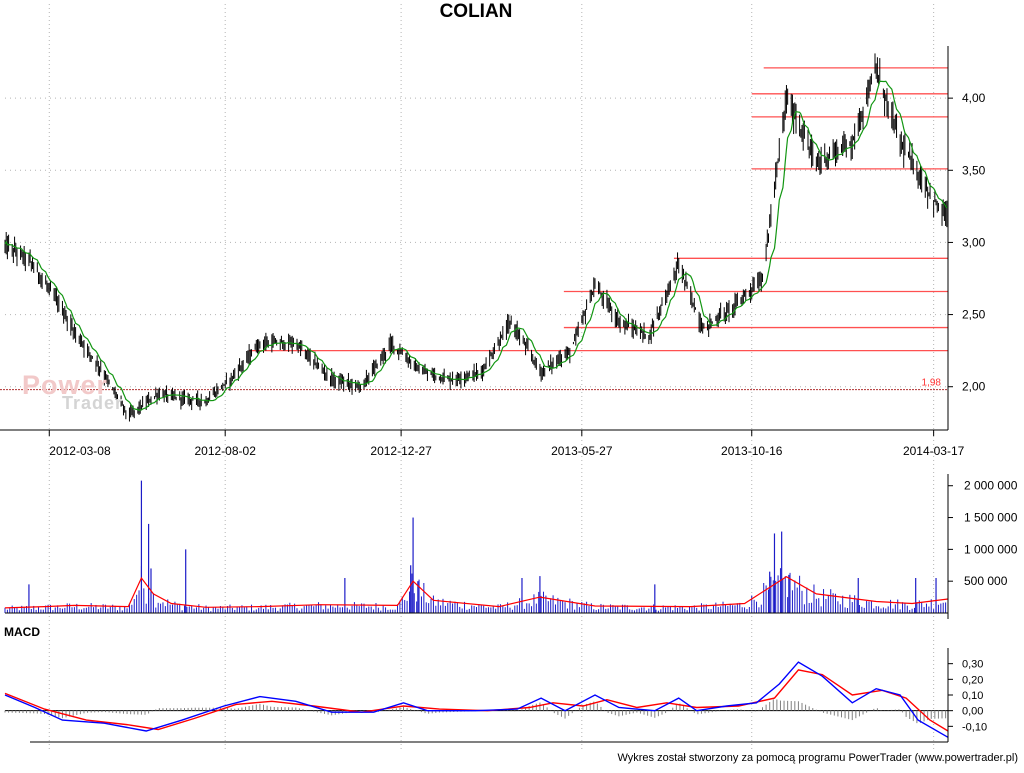 The image size is (1024, 773). What do you see at coordinates (932, 383) in the screenshot?
I see `baseline-label: 1,98` at bounding box center [932, 383].